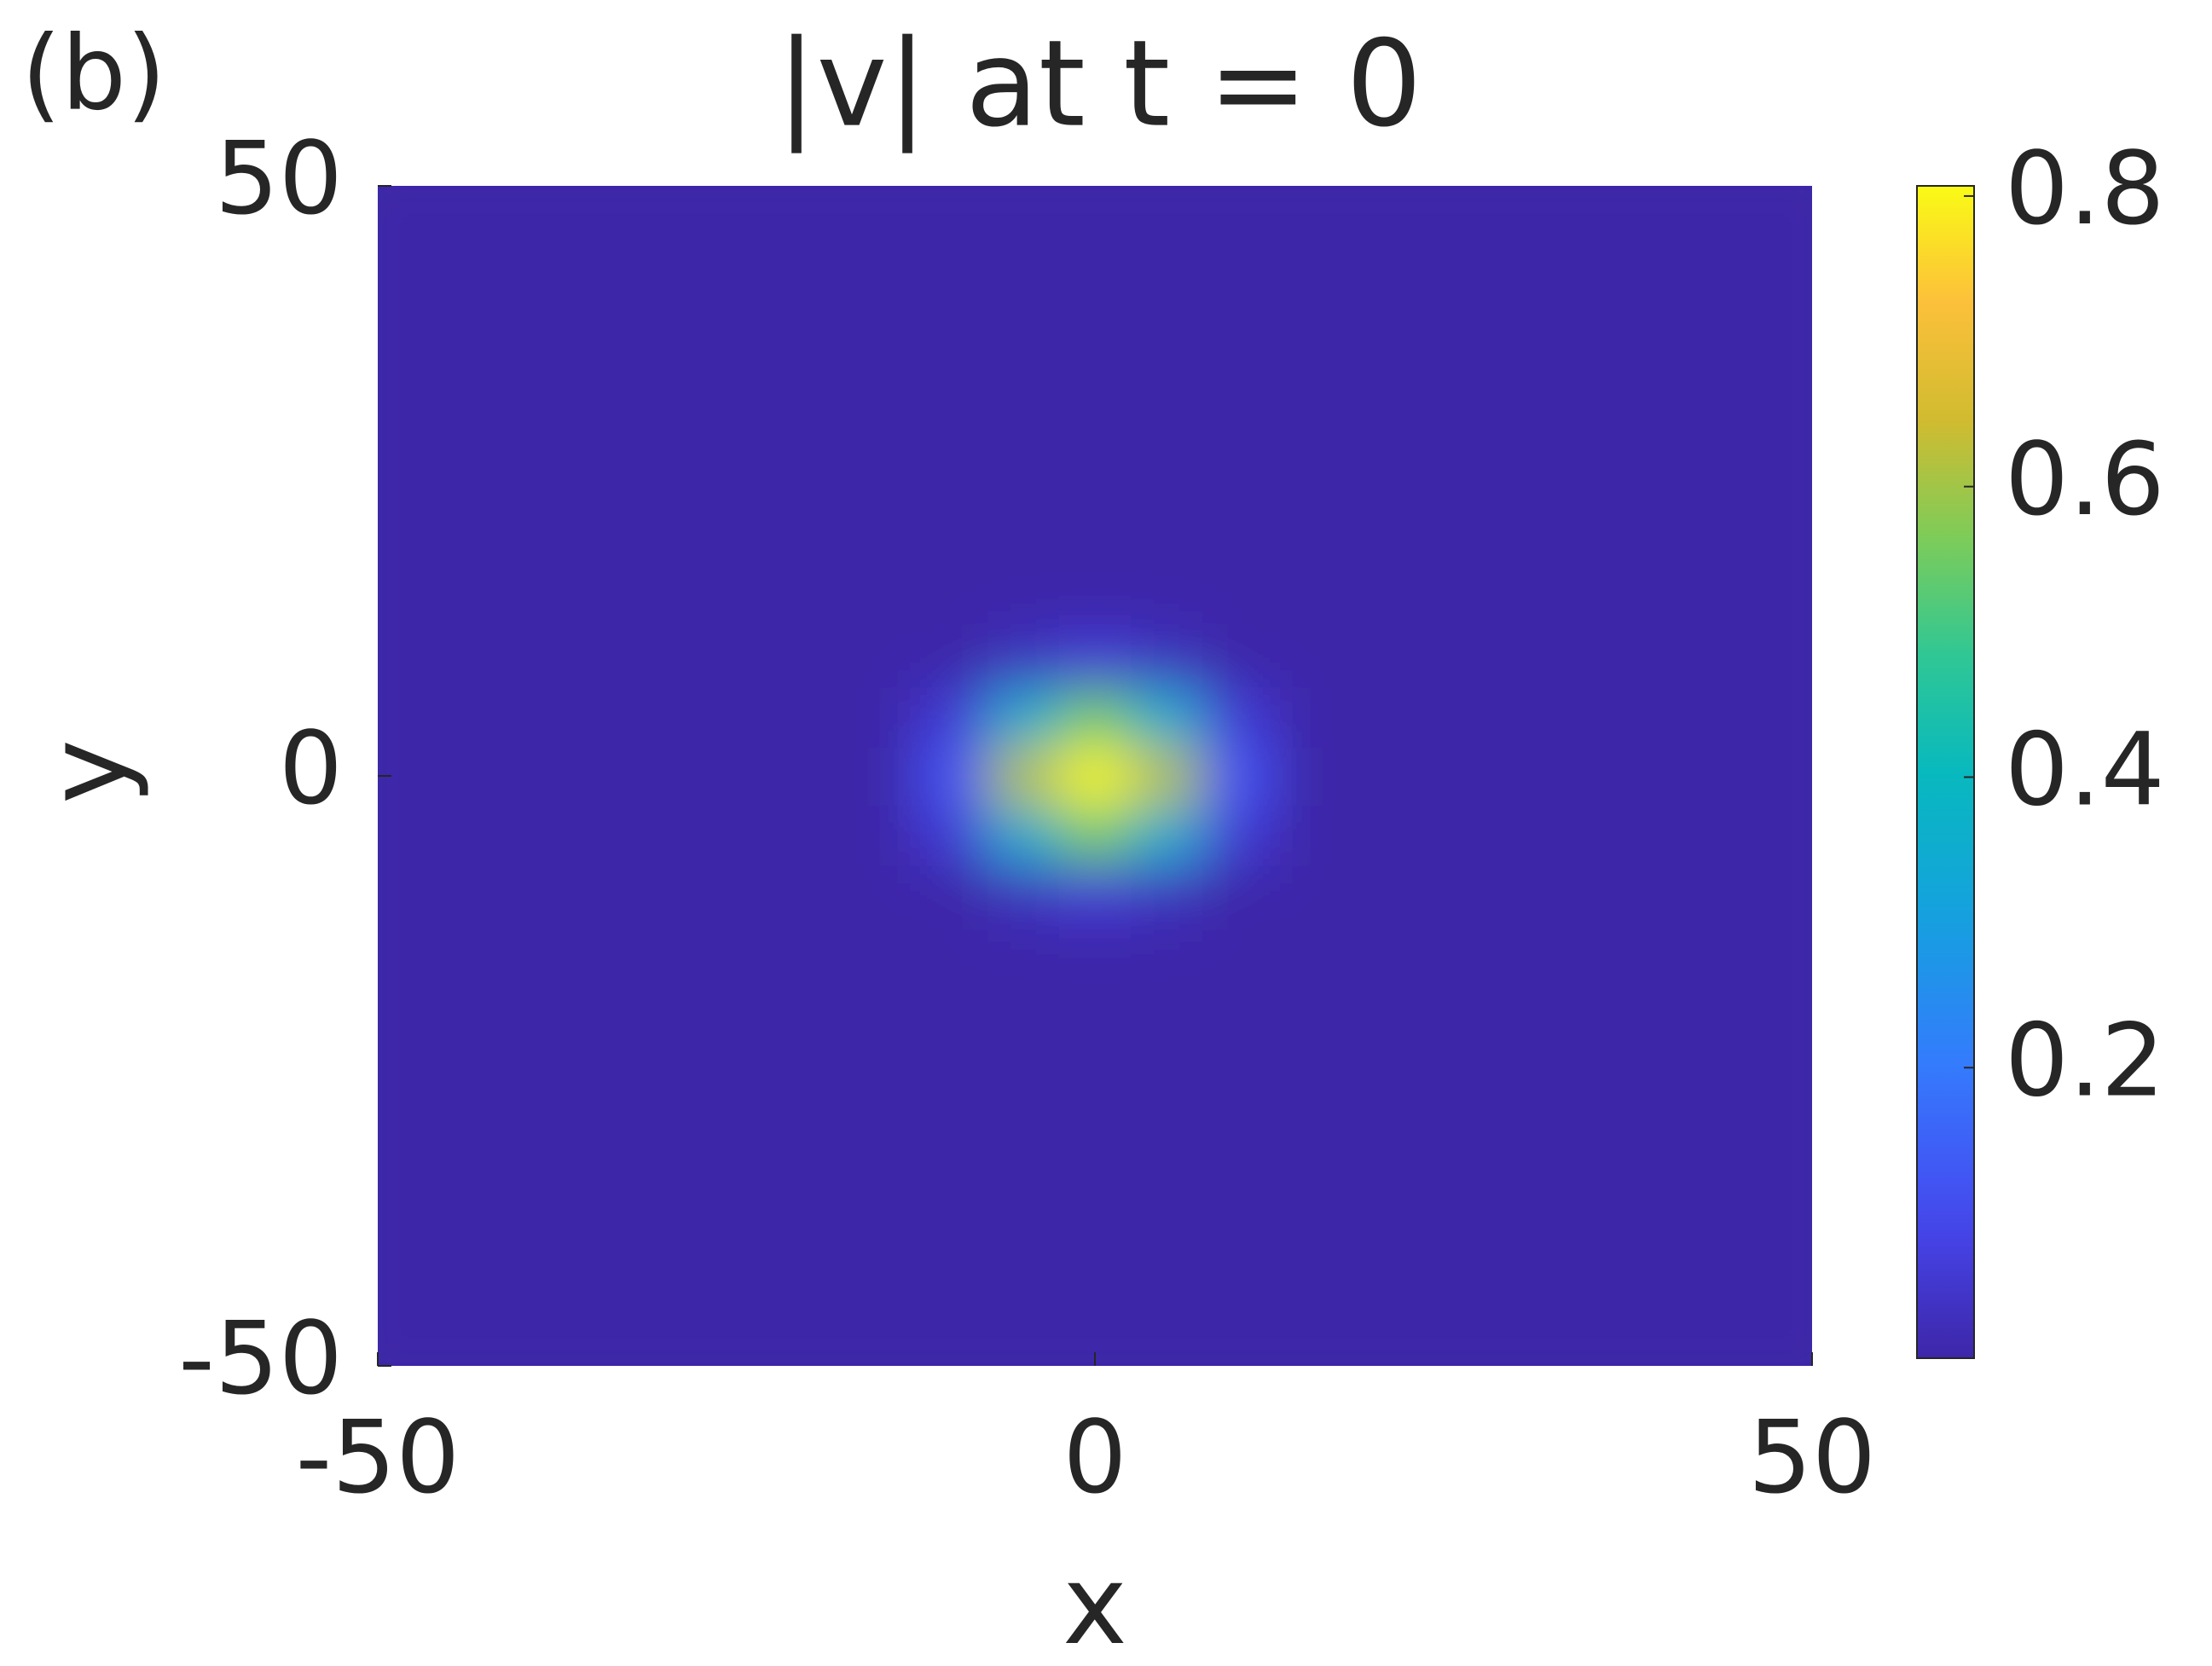 The height and width of the screenshot is (1666, 2212). I want to click on y-axis-label: y, so click(89, 771).